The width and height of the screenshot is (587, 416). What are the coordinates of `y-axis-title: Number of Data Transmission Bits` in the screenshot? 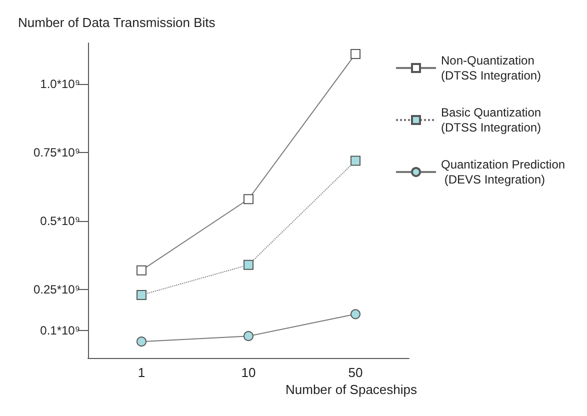 It's located at (117, 22).